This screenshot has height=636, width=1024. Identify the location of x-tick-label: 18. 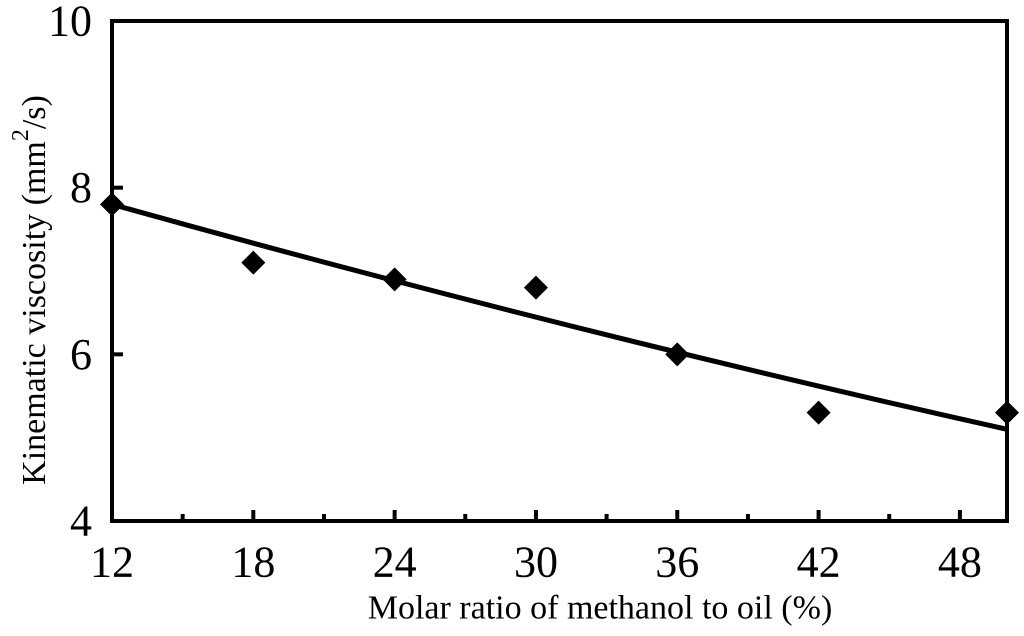
(253, 562).